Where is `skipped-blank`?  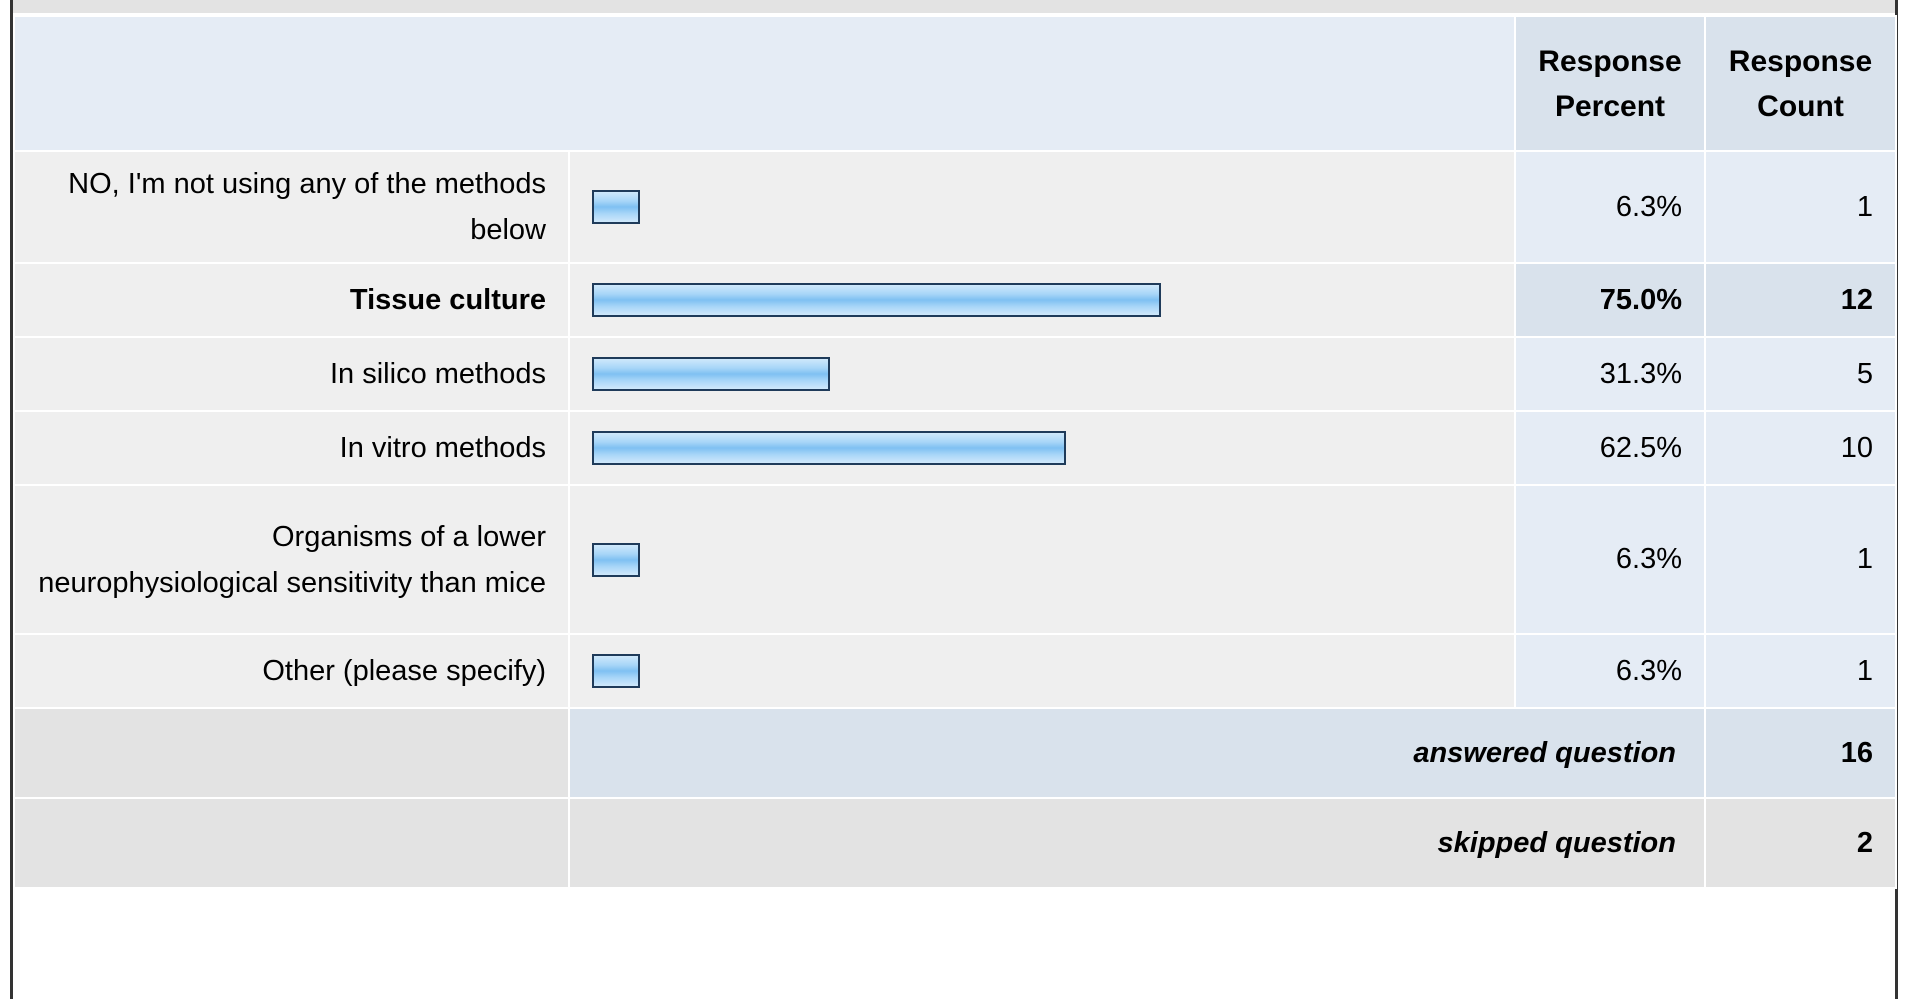 skipped-blank is located at coordinates (291, 843).